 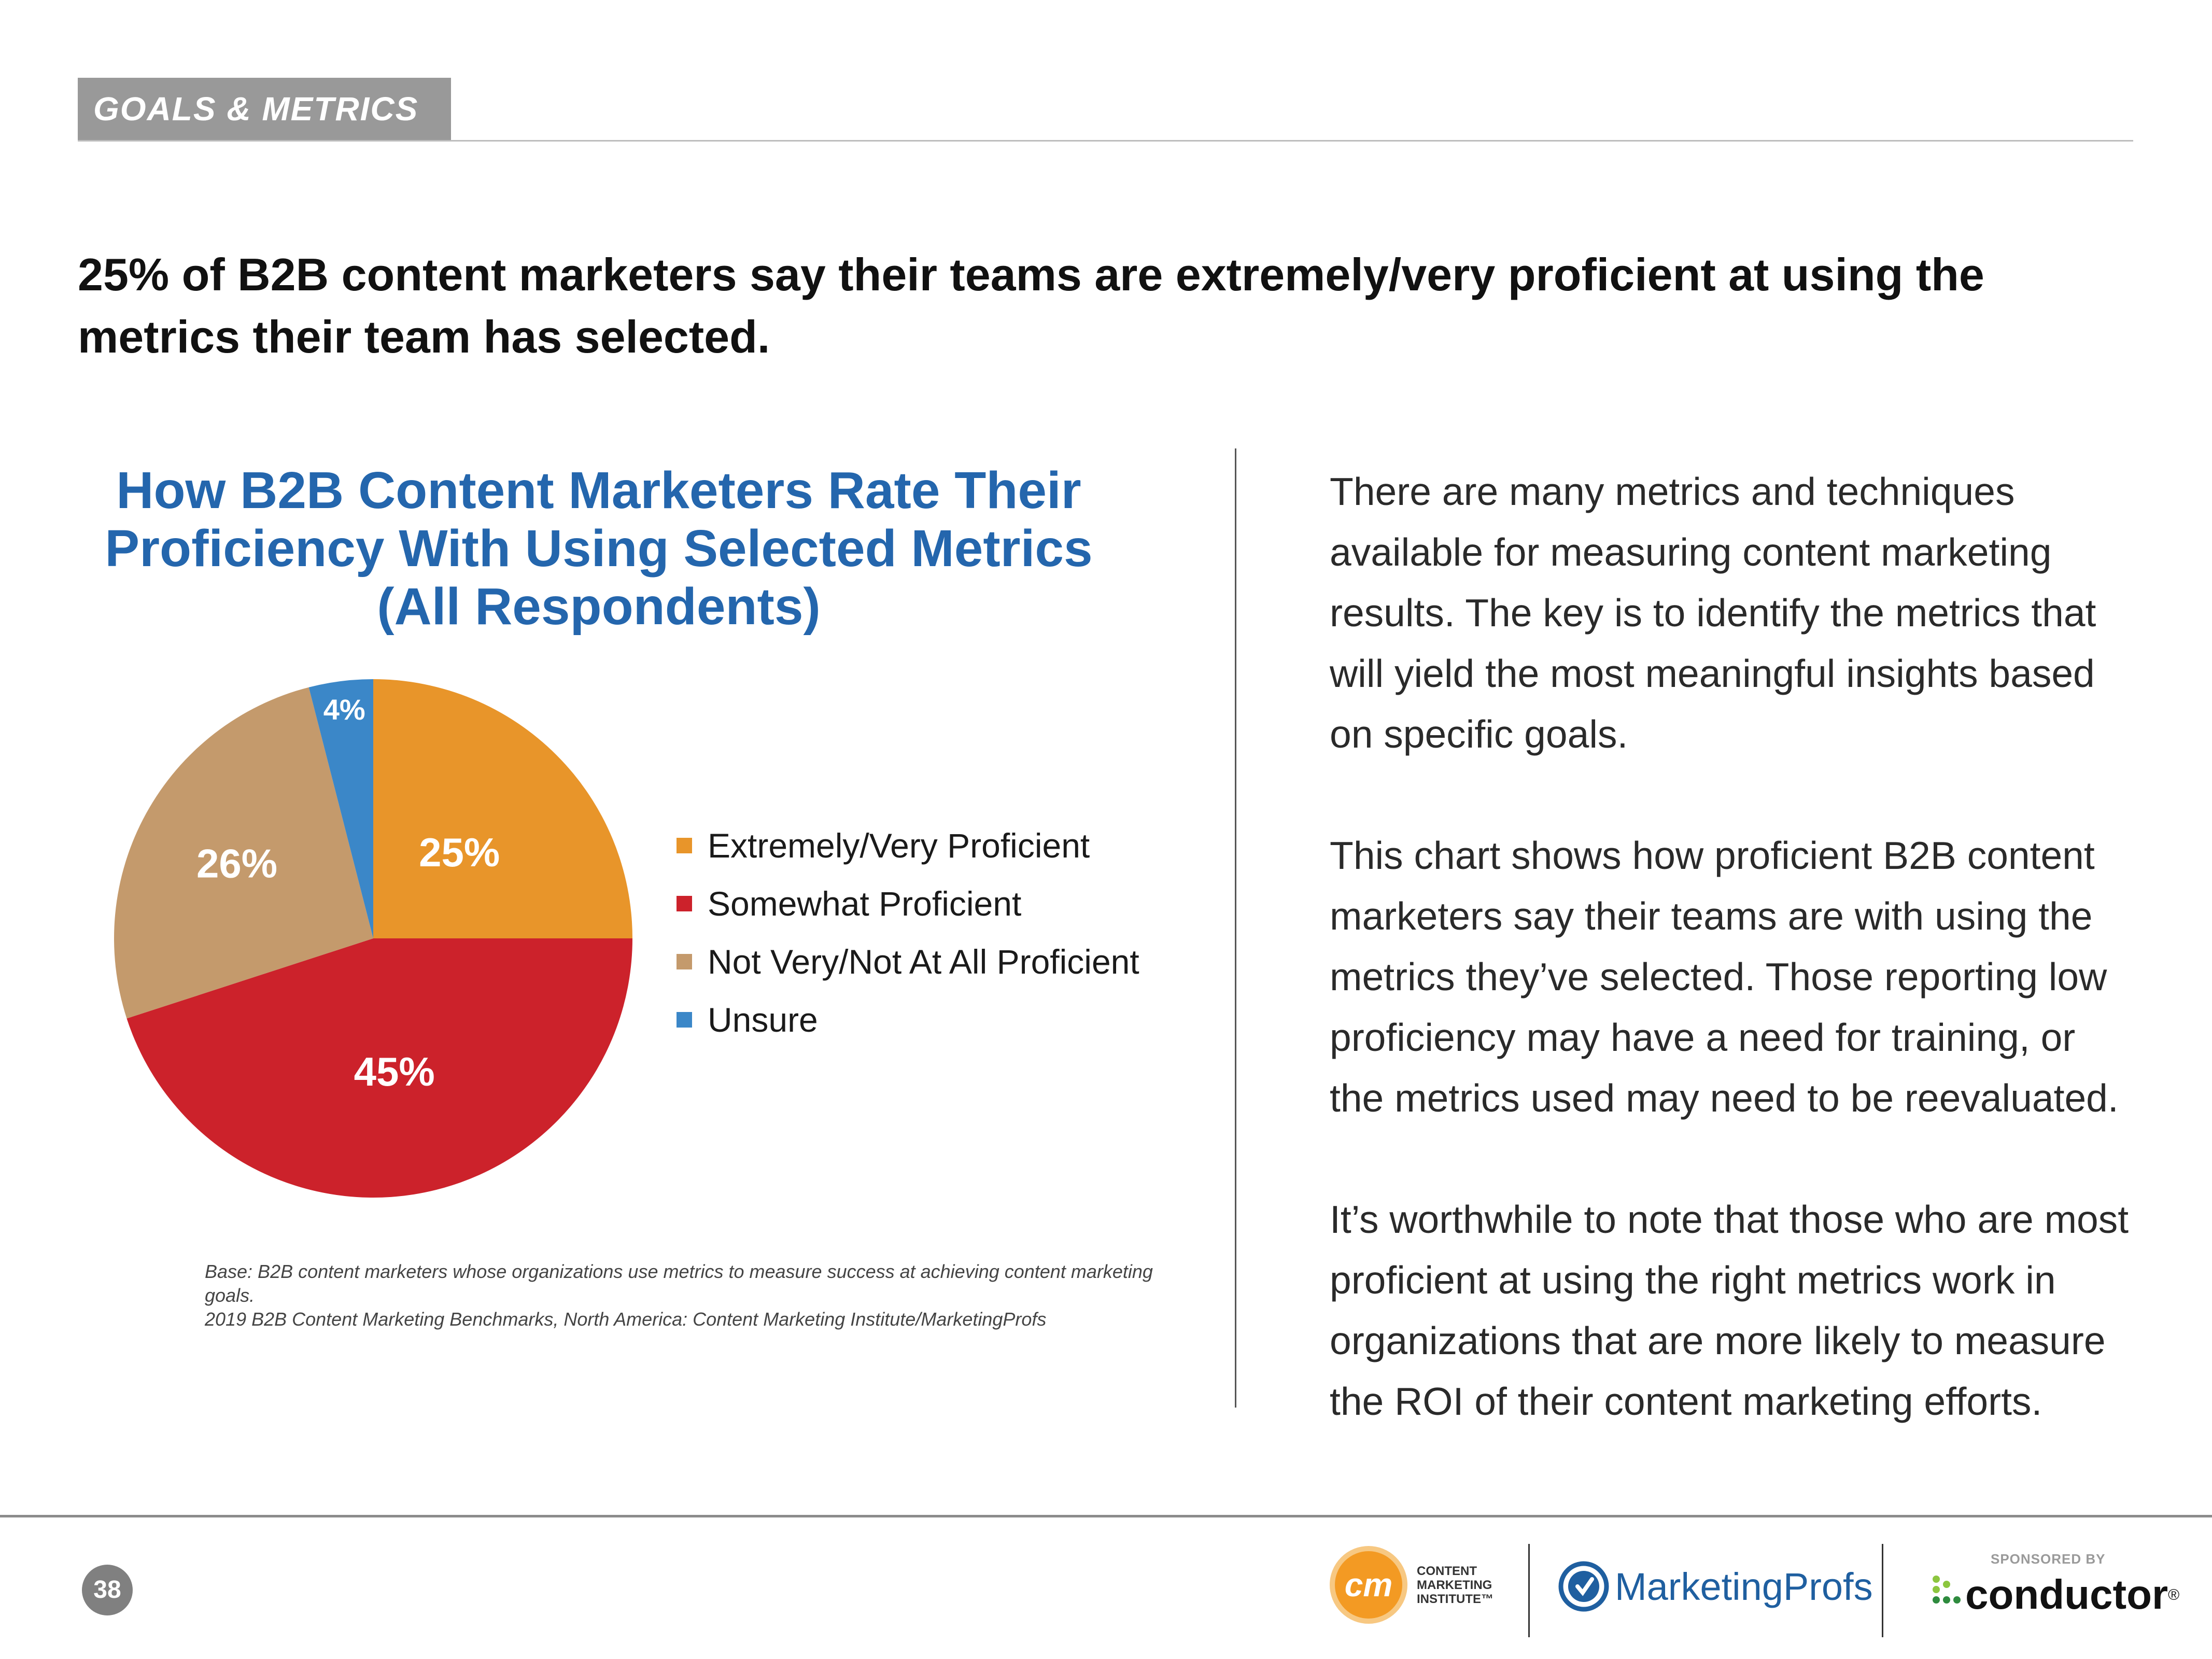 What do you see at coordinates (2048, 1559) in the screenshot?
I see `sponsored-by-label: SPONSORED BY` at bounding box center [2048, 1559].